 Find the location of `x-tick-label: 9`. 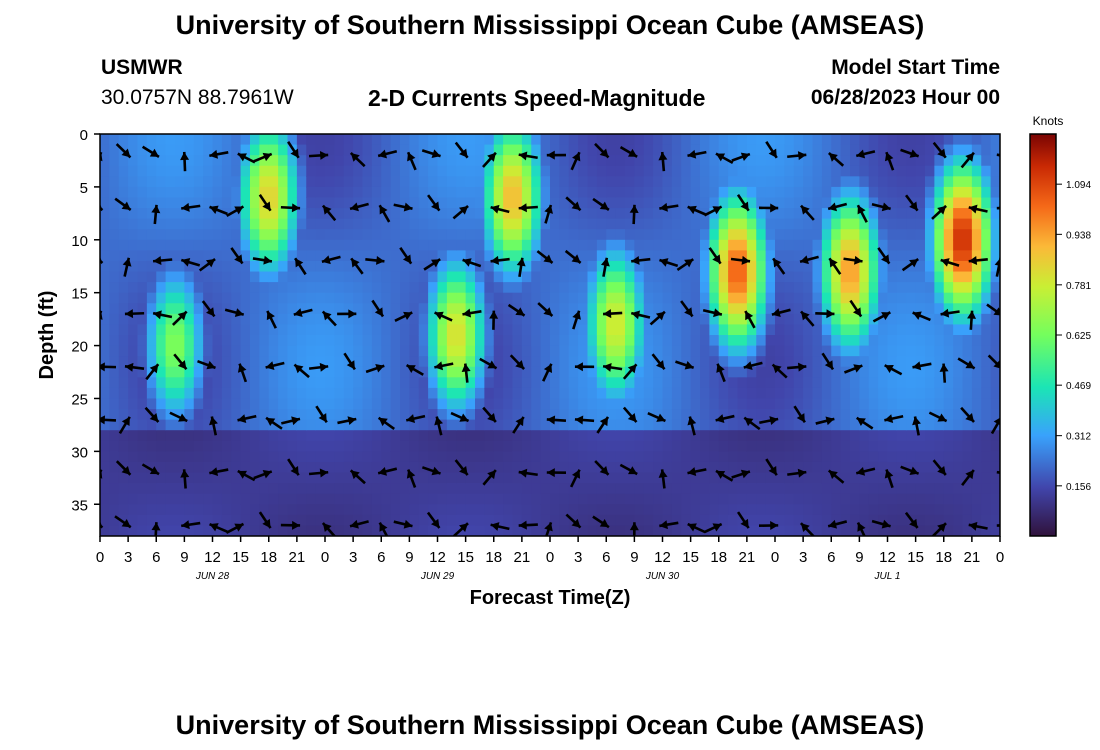

x-tick-label: 9 is located at coordinates (409, 557).